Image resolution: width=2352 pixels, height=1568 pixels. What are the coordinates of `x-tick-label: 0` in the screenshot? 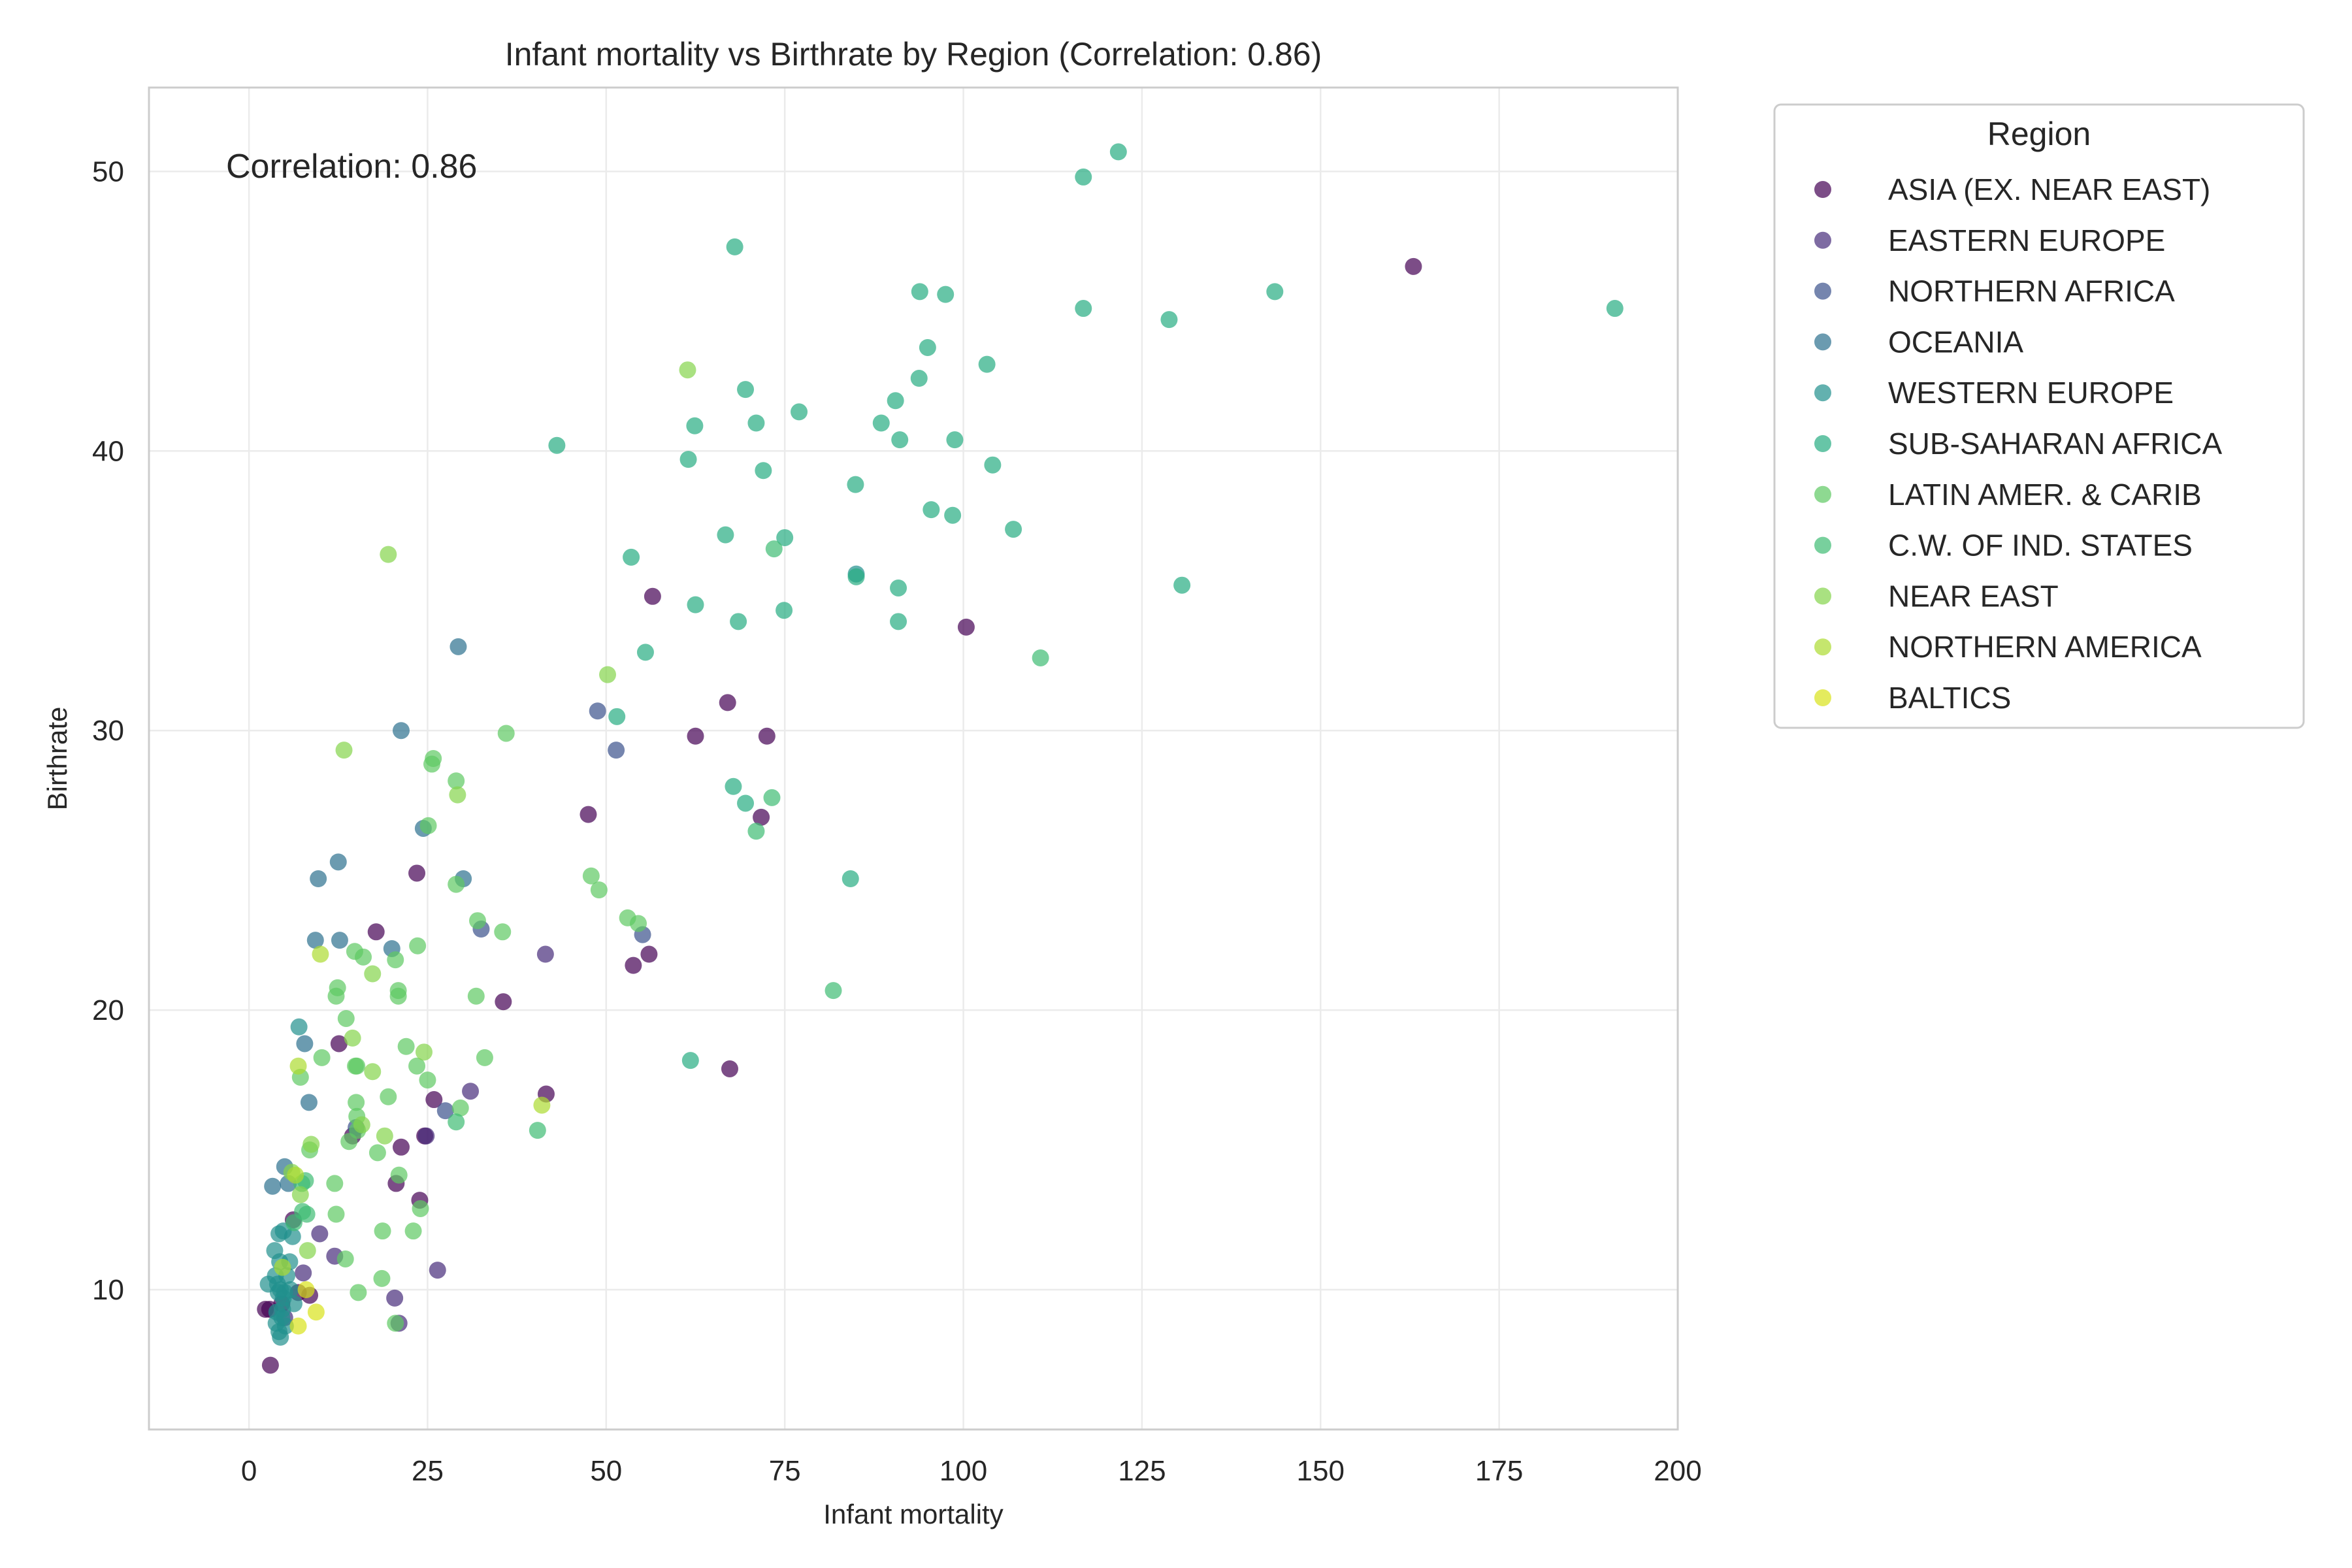 It's located at (249, 1471).